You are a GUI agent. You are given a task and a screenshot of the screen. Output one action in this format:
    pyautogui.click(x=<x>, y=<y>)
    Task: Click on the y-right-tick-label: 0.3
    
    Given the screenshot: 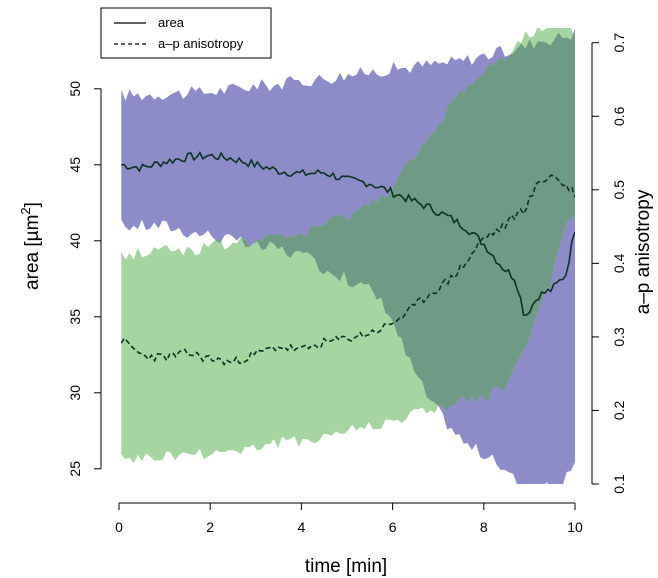 What is the action you would take?
    pyautogui.click(x=619, y=337)
    